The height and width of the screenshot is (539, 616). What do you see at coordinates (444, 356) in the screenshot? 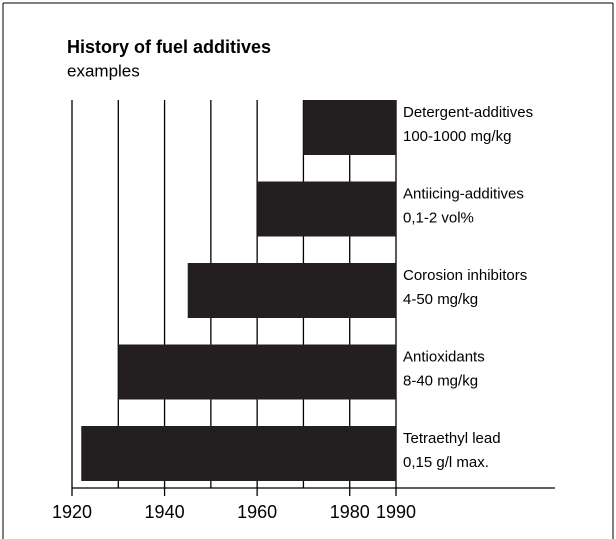
I see `bar-label: Antioxidants` at bounding box center [444, 356].